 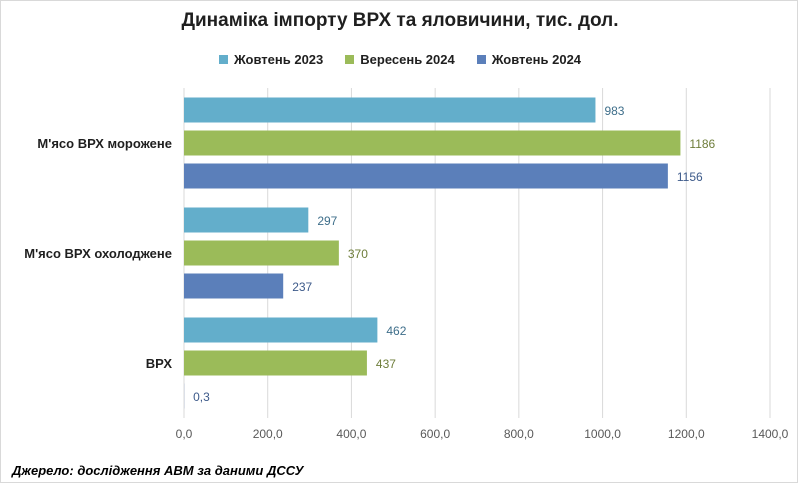 I want to click on data-label: 297, so click(x=327, y=221).